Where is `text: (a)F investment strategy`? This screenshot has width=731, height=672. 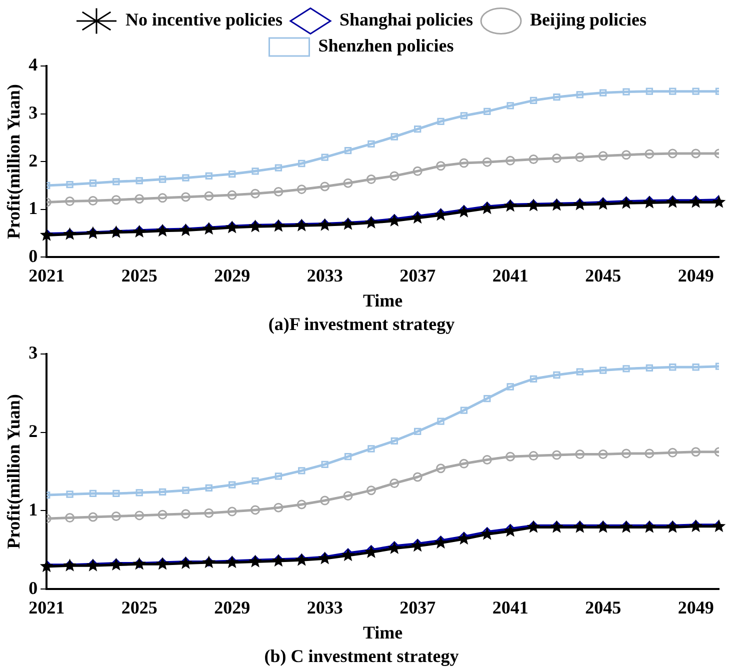
text: (a)F investment strategy is located at coordinates (361, 324).